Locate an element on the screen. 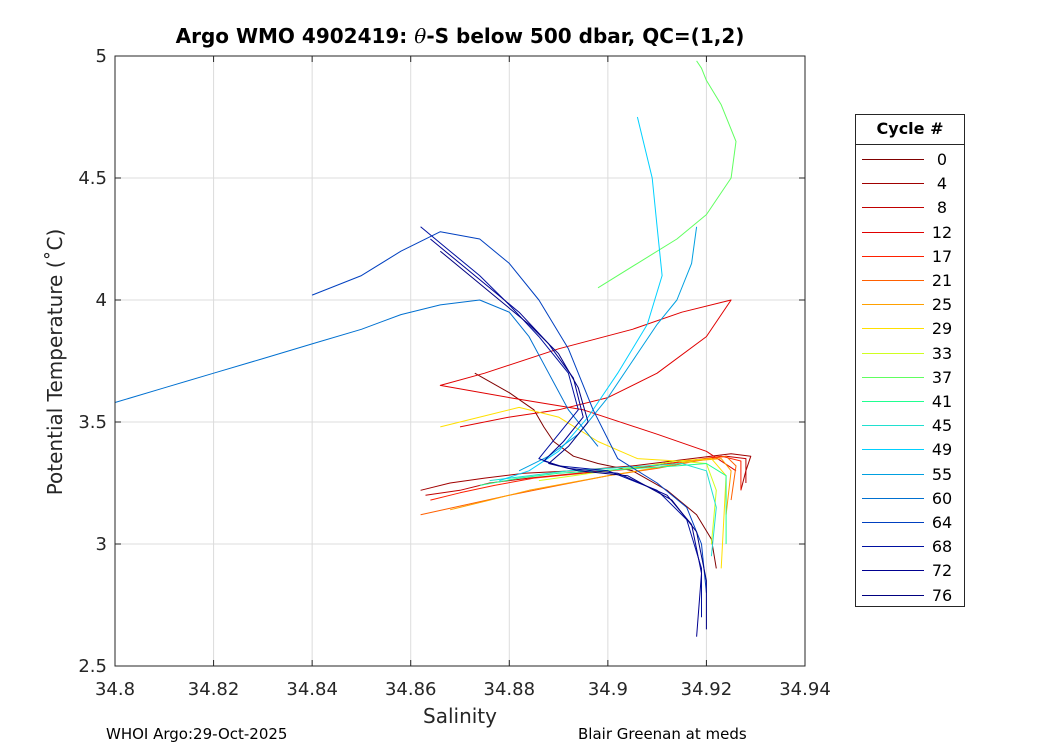 The image size is (1050, 750). y-tick-label: 2.5 is located at coordinates (92, 666).